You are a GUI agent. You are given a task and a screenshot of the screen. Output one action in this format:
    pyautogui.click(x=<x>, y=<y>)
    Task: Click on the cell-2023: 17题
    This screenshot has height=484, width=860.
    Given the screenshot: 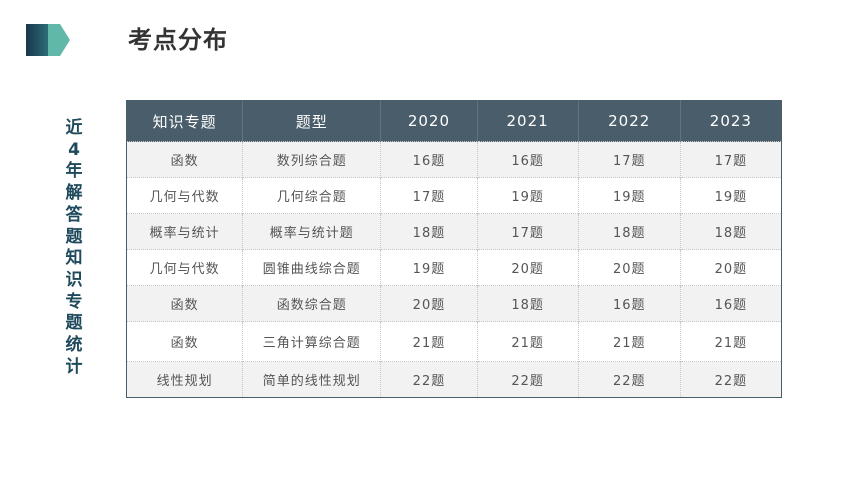 What is the action you would take?
    pyautogui.click(x=730, y=159)
    